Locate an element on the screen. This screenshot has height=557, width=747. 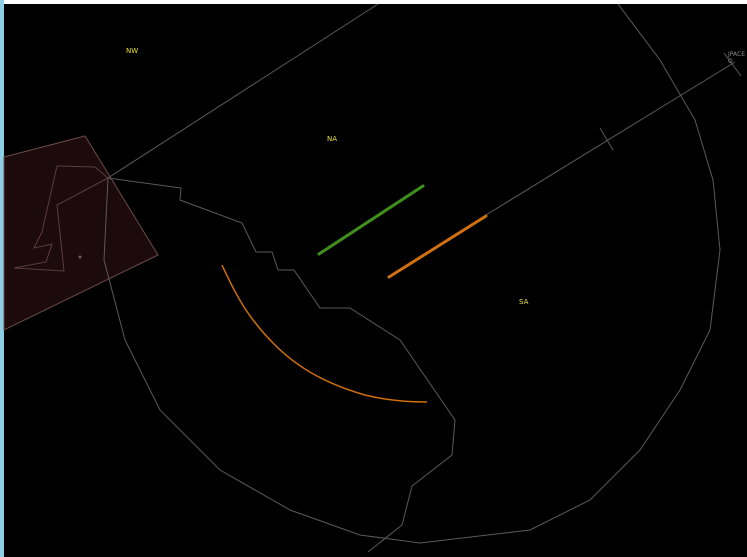
sector-label-sa: SA is located at coordinates (524, 302).